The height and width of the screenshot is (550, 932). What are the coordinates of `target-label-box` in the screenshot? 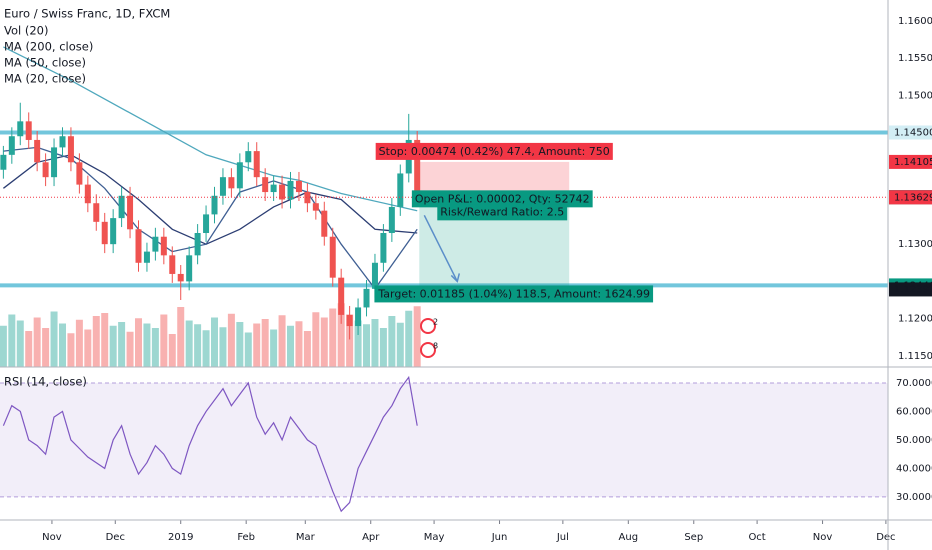 It's located at (514, 294).